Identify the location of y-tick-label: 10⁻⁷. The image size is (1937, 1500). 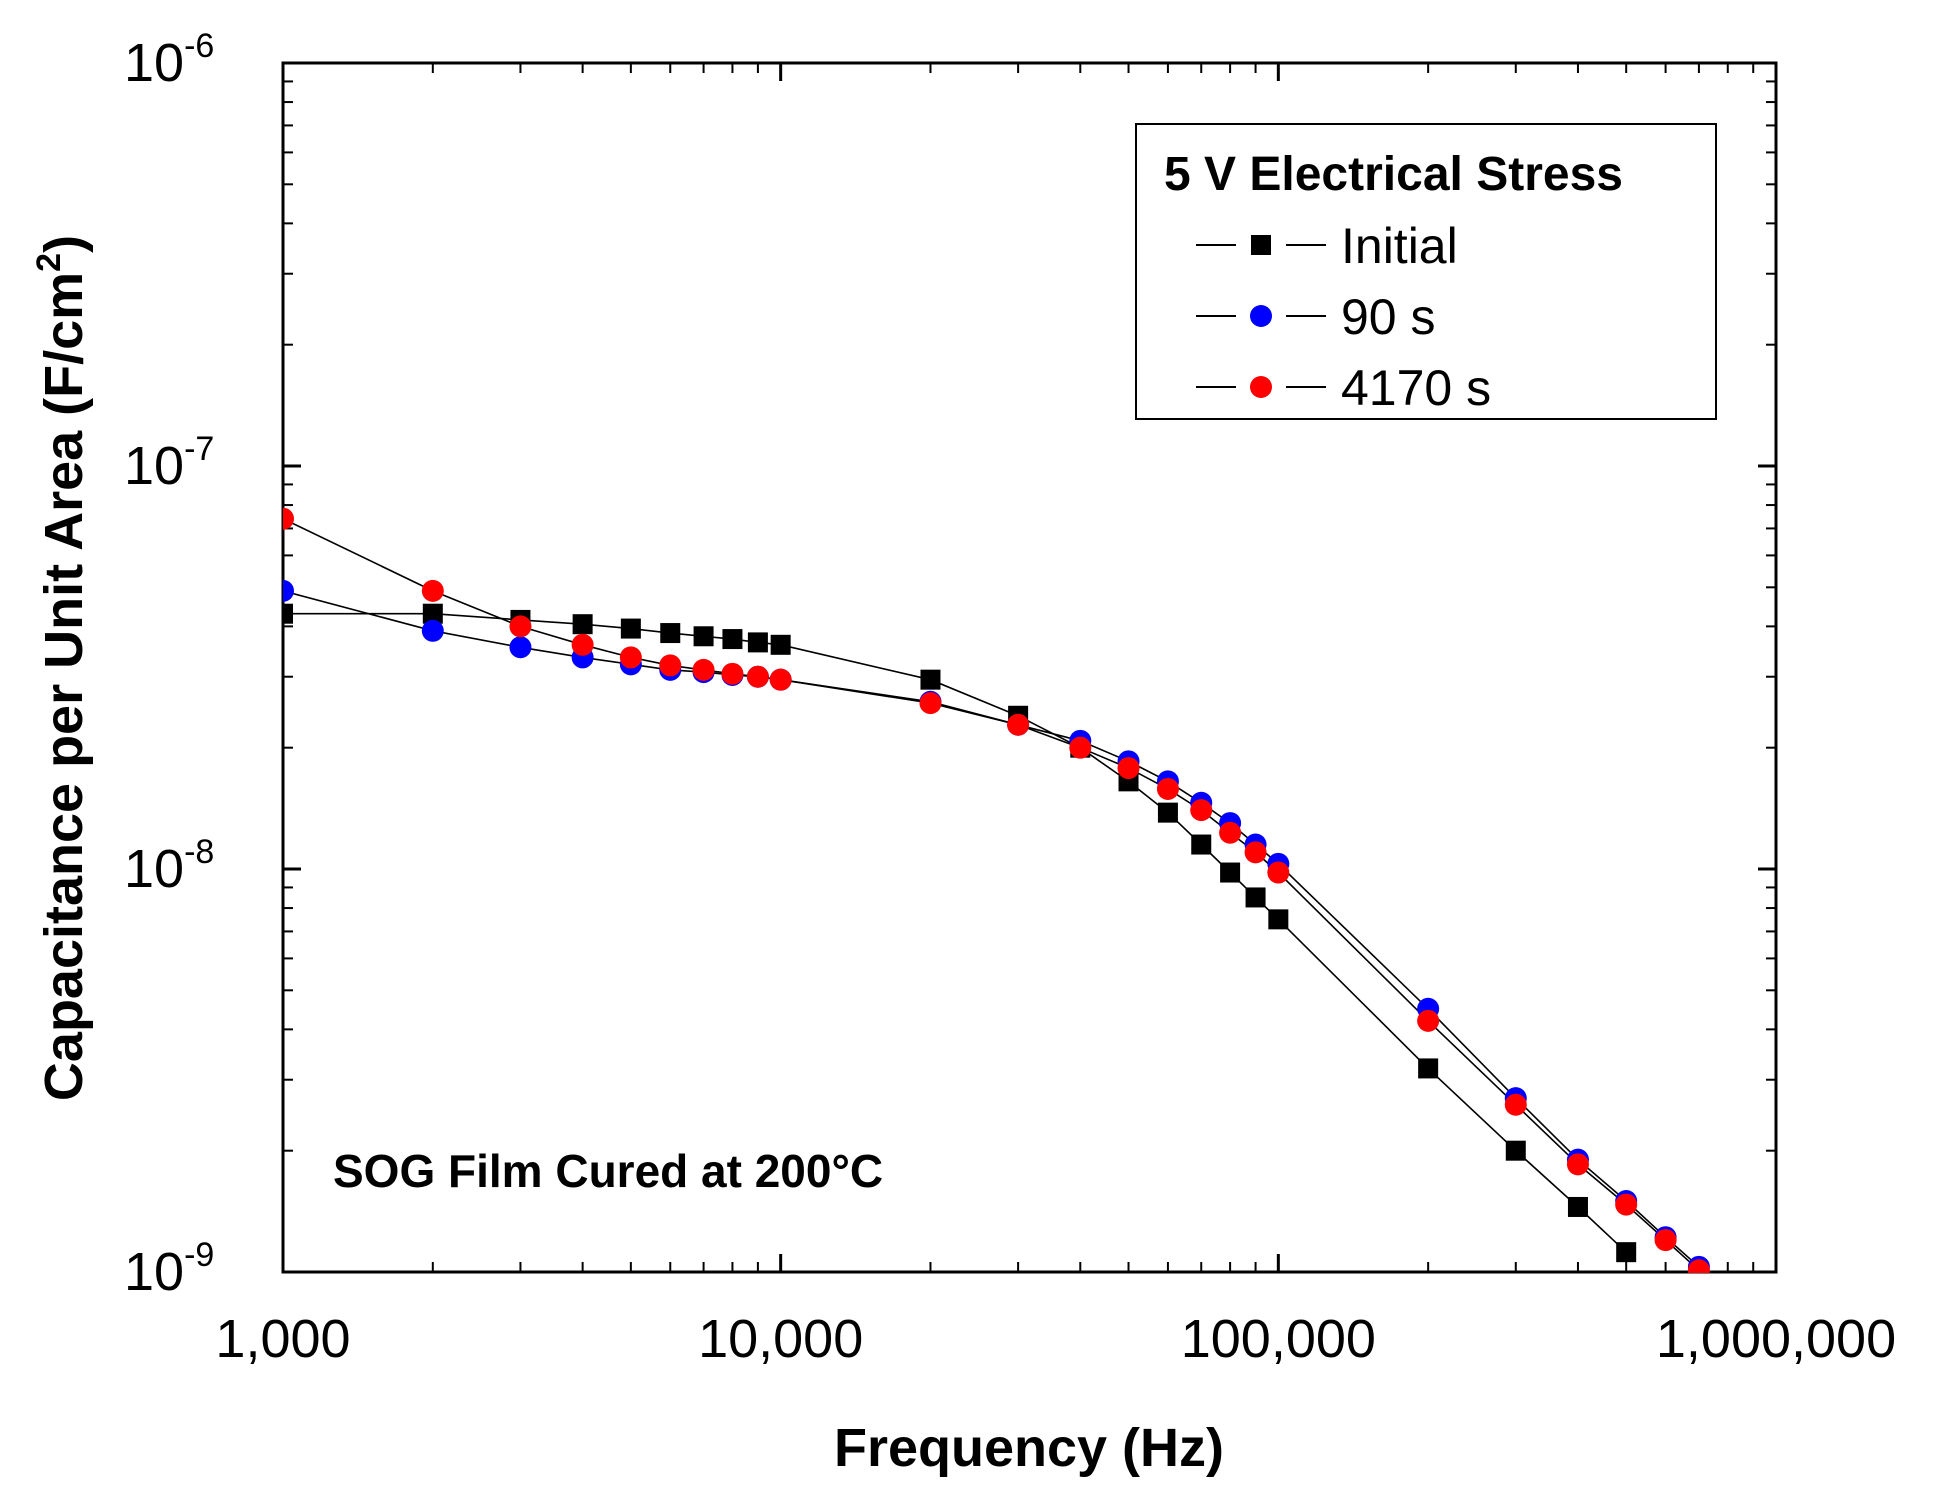
(169, 463).